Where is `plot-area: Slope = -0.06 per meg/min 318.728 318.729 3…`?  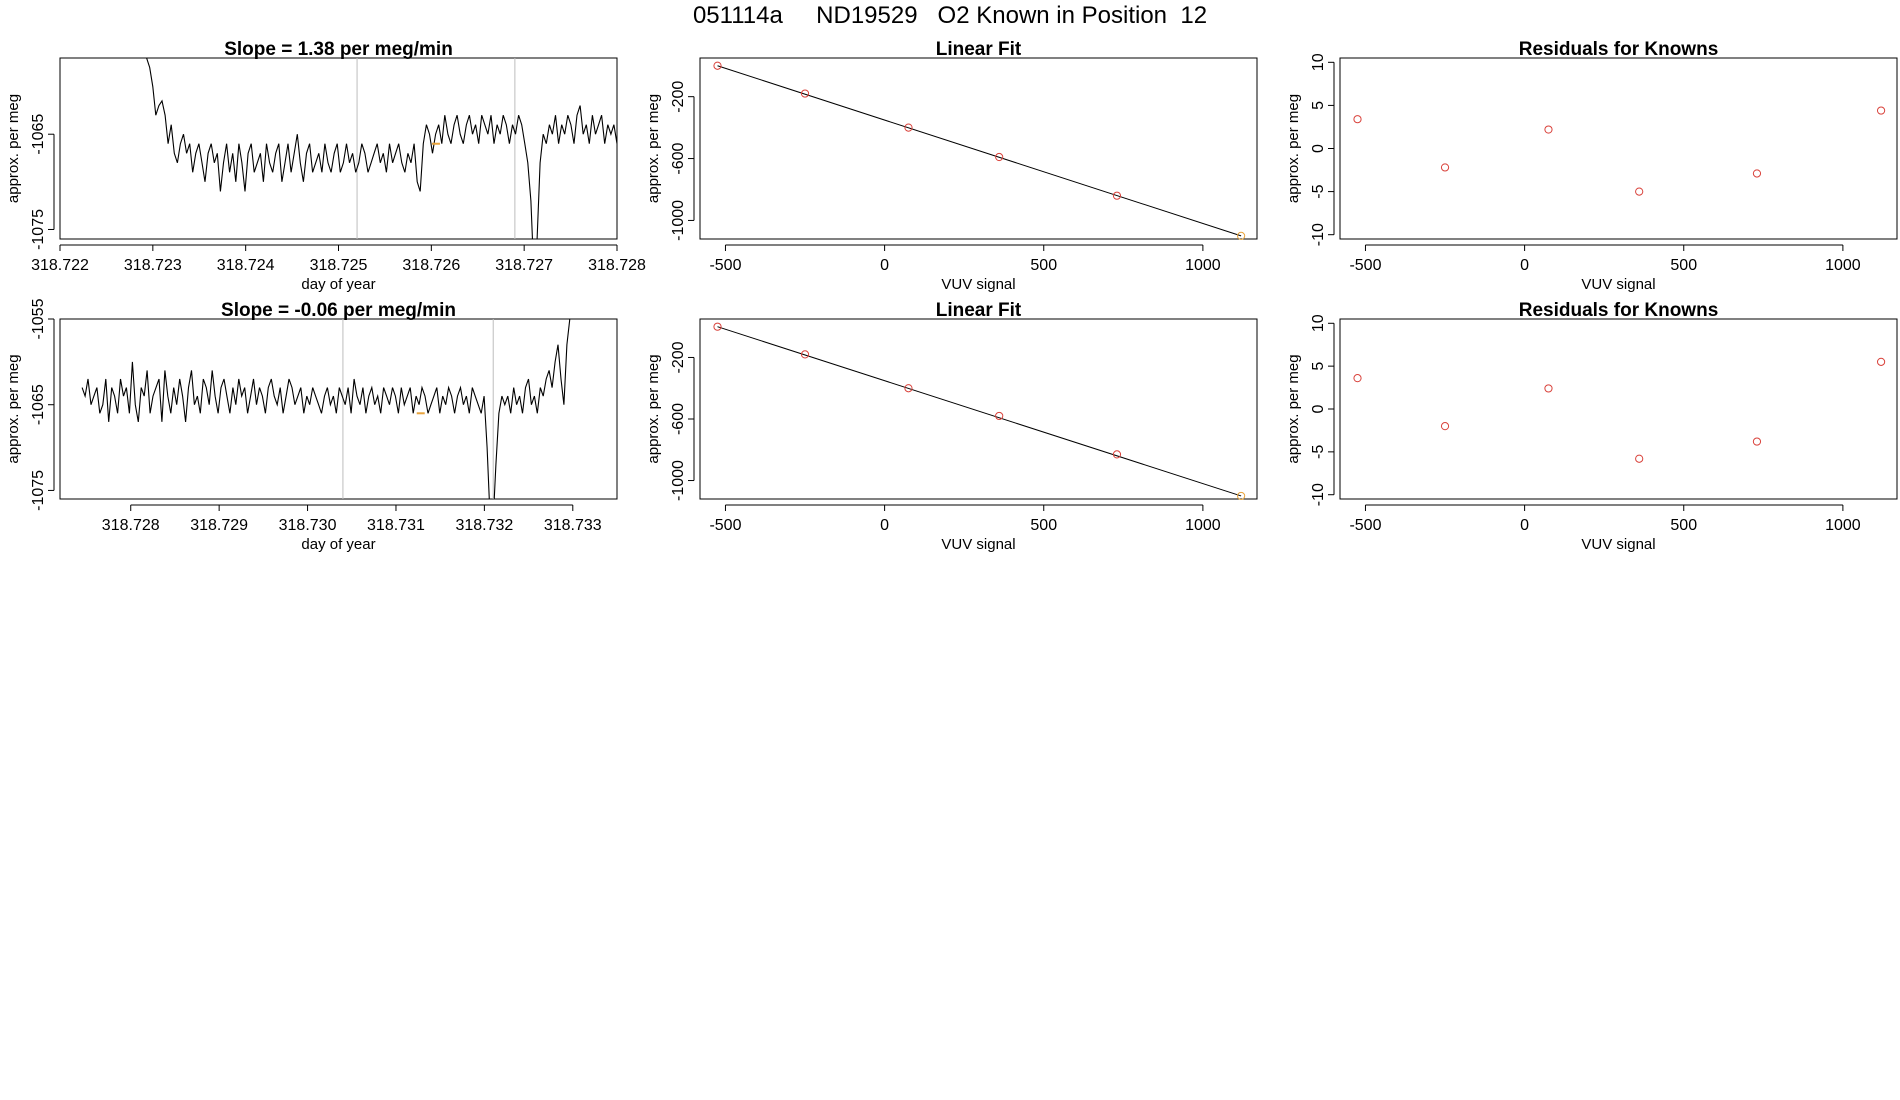 plot-area: Slope = -0.06 per meg/min 318.728 318.729 3… is located at coordinates (311, 425).